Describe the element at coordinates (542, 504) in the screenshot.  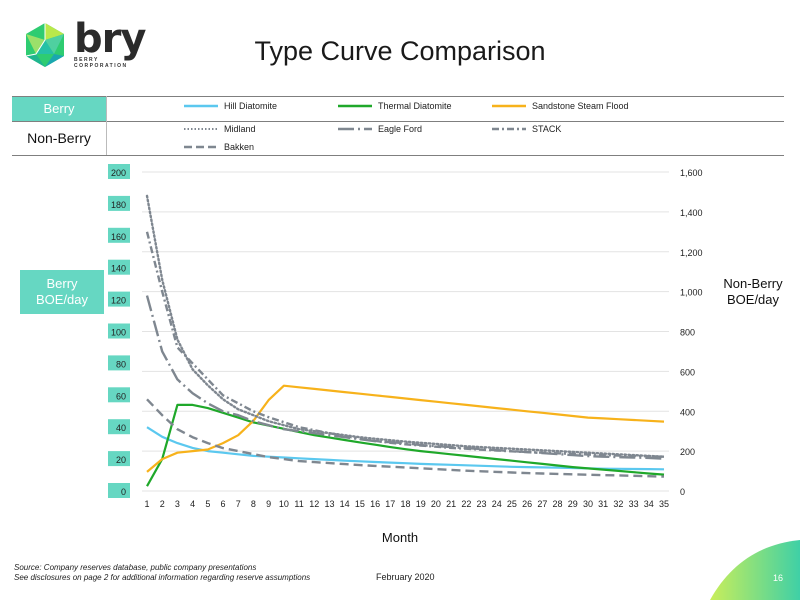
I see `x-tick-label: 27` at that location.